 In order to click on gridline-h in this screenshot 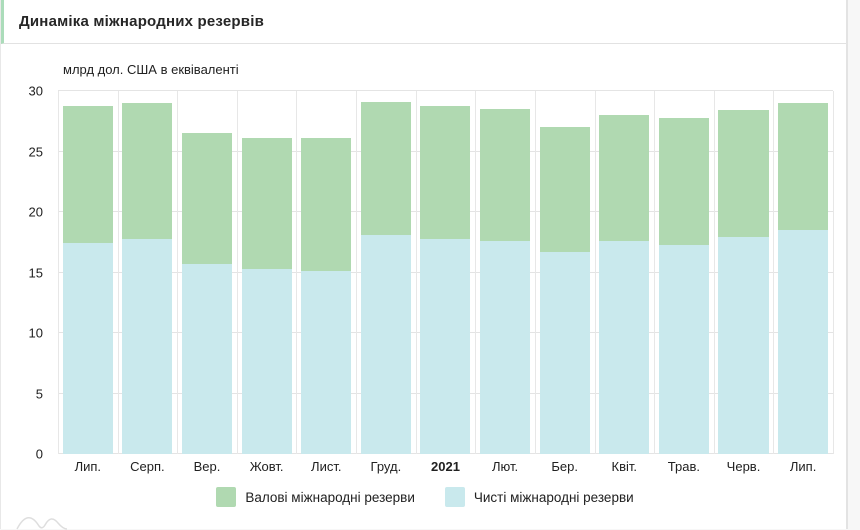, I will do `click(445, 90)`.